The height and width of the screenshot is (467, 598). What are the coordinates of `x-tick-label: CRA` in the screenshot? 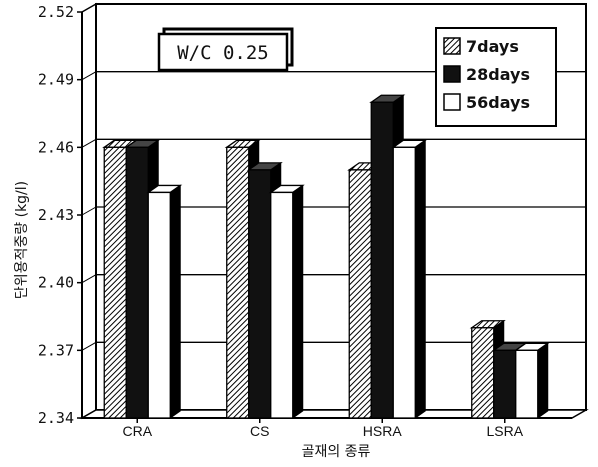 It's located at (137, 431).